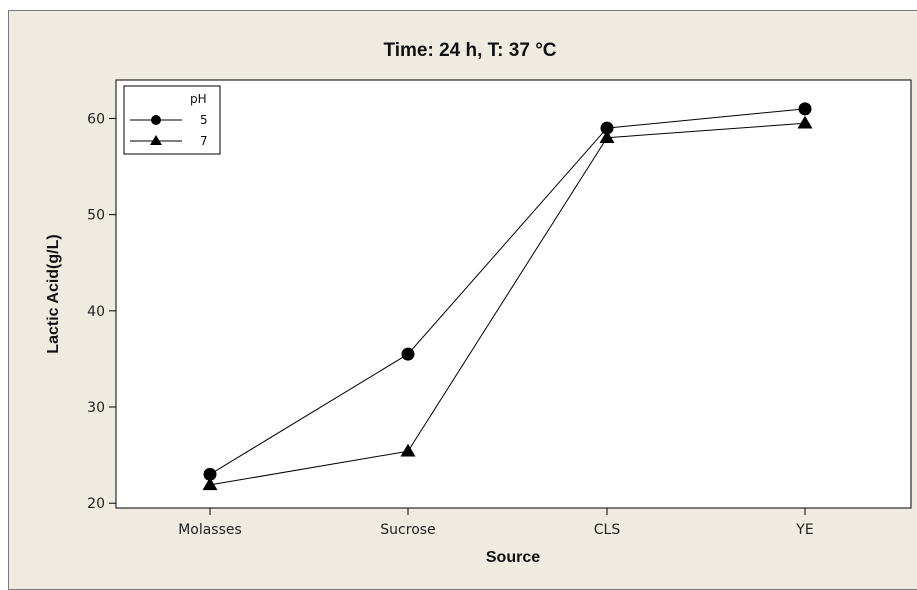 The height and width of the screenshot is (590, 917). Describe the element at coordinates (96, 119) in the screenshot. I see `y-tick-label: 60` at that location.